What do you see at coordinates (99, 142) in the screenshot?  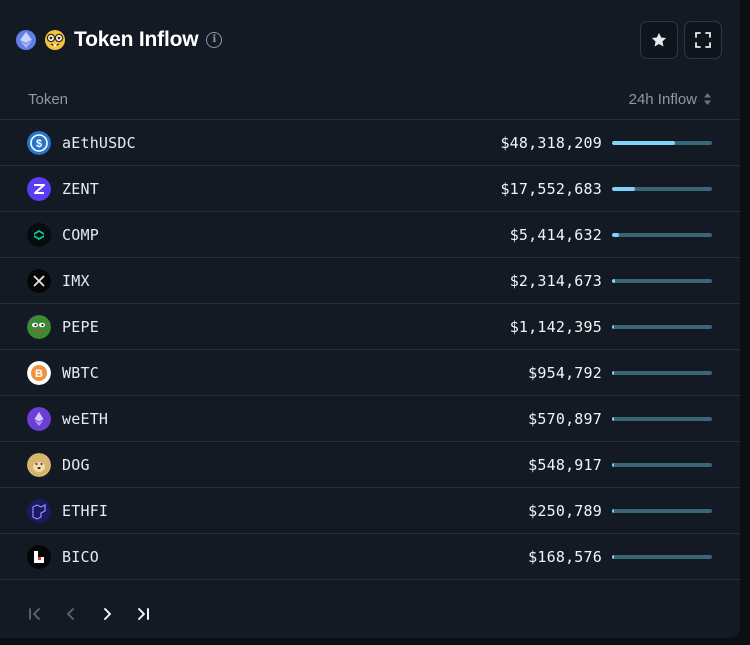 I see `token-name: aEthUSDC` at bounding box center [99, 142].